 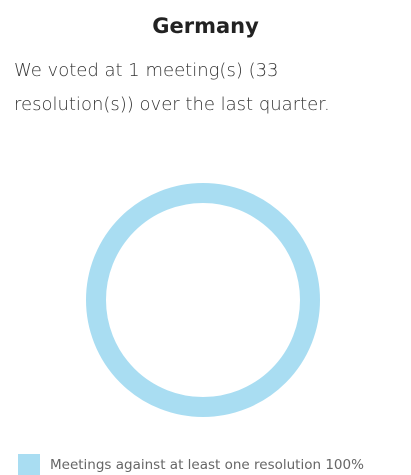 I want to click on legend-label: Meetings against at least one resolution, so click(x=186, y=465).